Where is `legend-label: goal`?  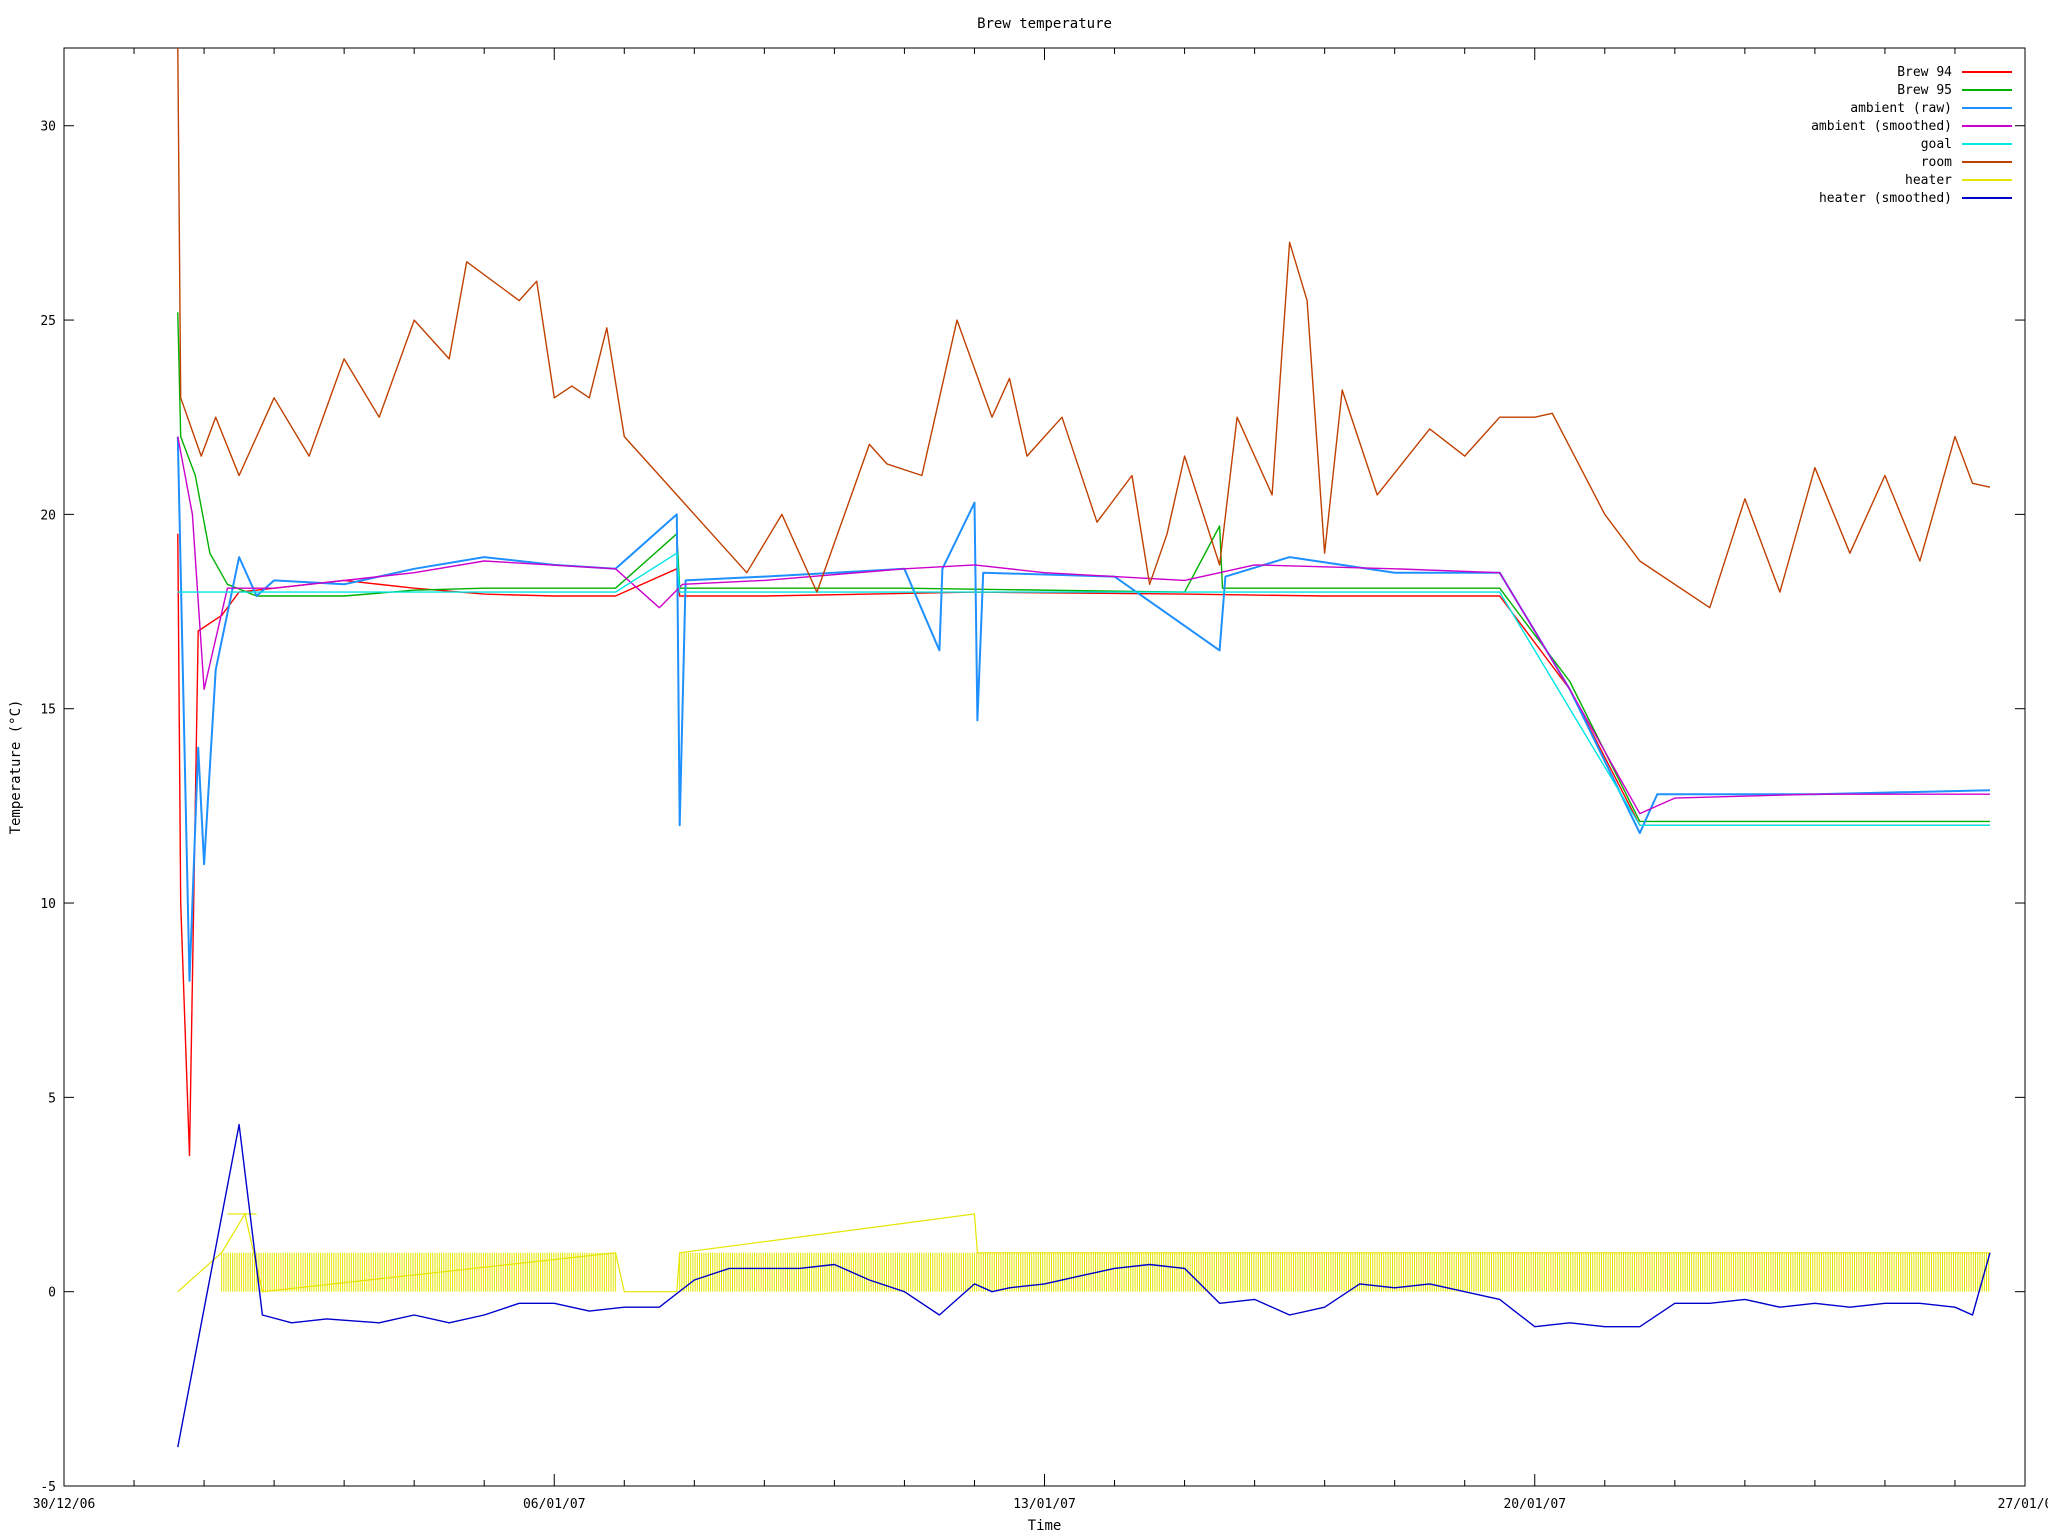 legend-label: goal is located at coordinates (1936, 144).